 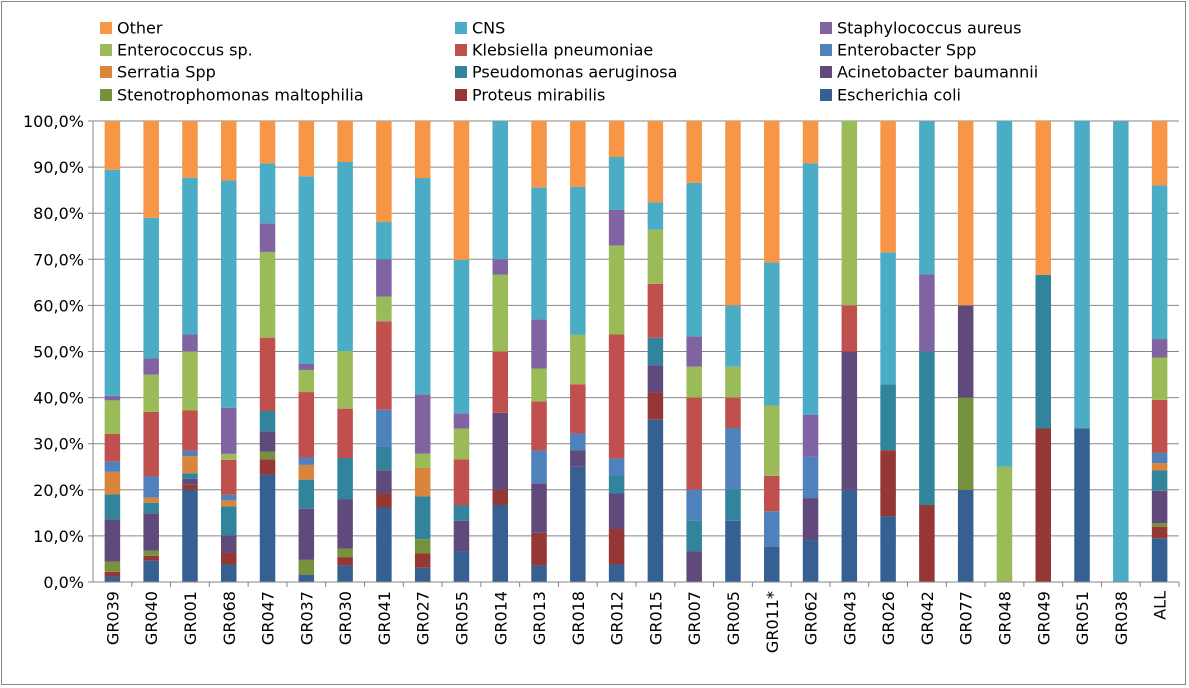 What do you see at coordinates (58, 352) in the screenshot?
I see `y-tick-label: 50,0%` at bounding box center [58, 352].